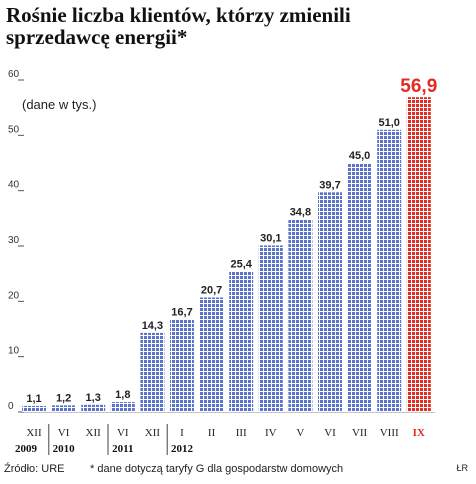 The image size is (476, 484). I want to click on credit-text: ŁR, so click(462, 468).